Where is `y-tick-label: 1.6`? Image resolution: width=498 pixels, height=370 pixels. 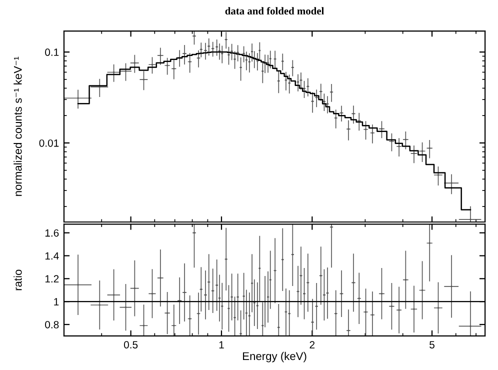
y-tick-label: 1.6 is located at coordinates (52, 233).